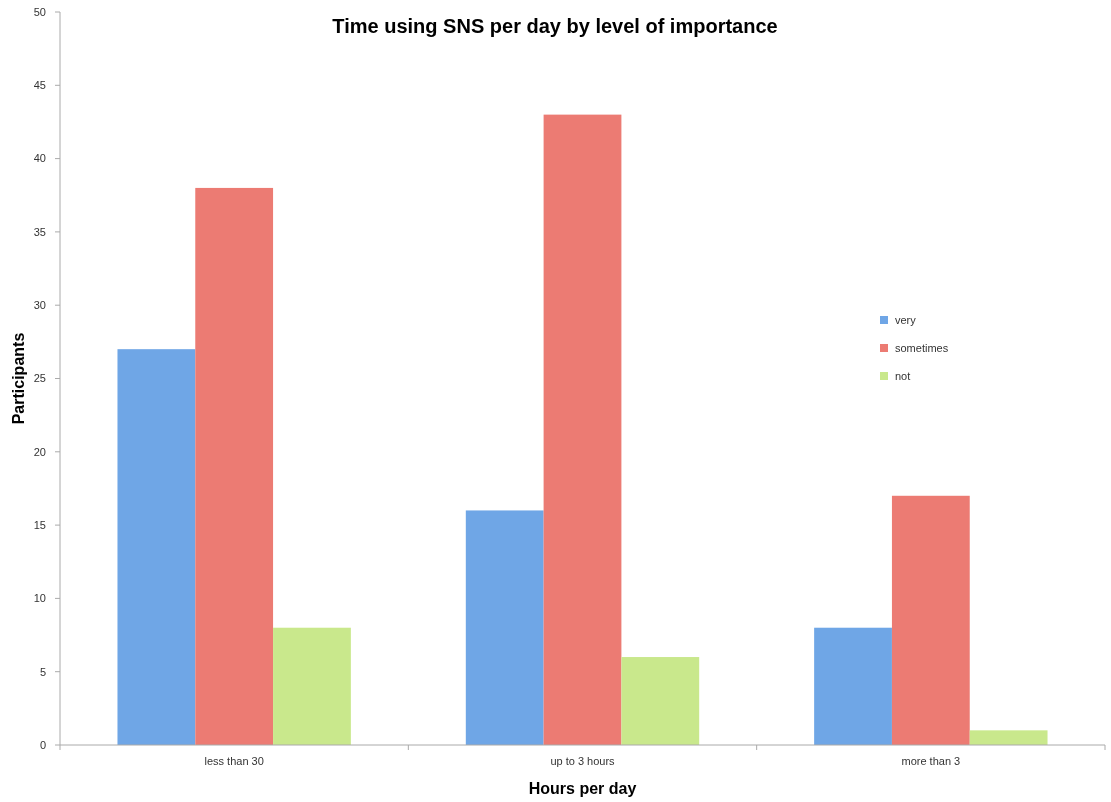 The width and height of the screenshot is (1111, 802). I want to click on x-axis-title: Hours per day, so click(582, 788).